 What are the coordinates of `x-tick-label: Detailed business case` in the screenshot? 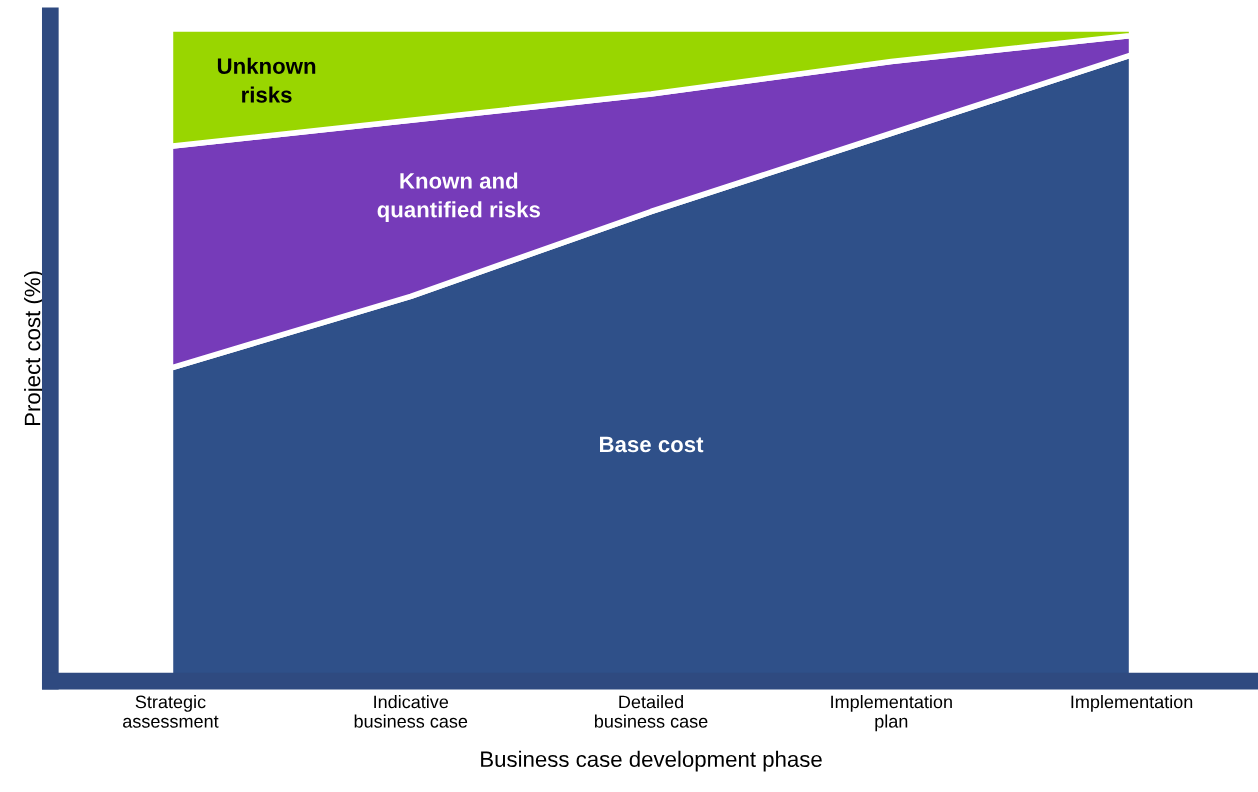 It's located at (651, 711).